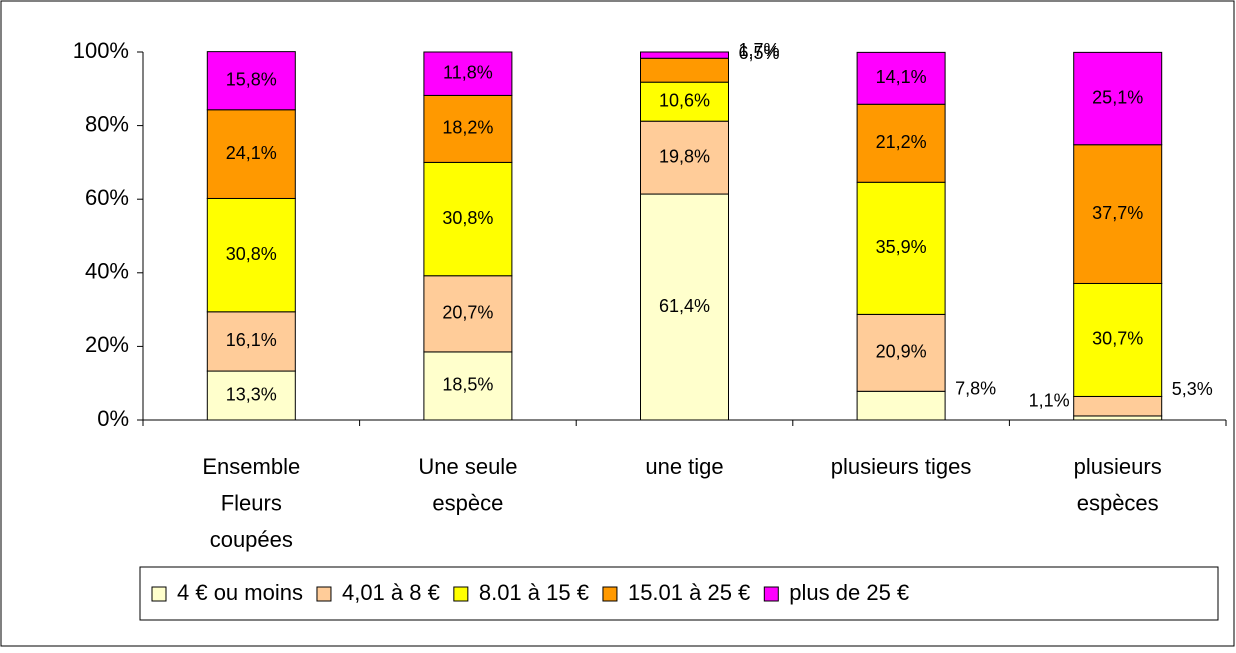 This screenshot has height=653, width=1236. What do you see at coordinates (107, 197) in the screenshot?
I see `y-tick-label: 60%` at bounding box center [107, 197].